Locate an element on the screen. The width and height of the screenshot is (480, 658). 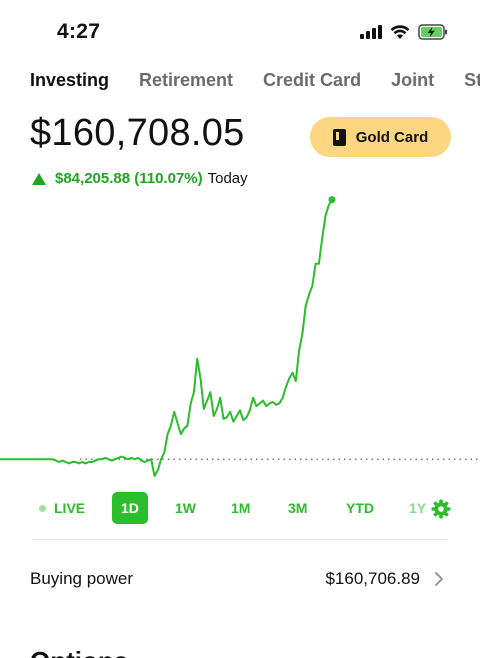
buying-power-value: $160,706.89 is located at coordinates (372, 578).